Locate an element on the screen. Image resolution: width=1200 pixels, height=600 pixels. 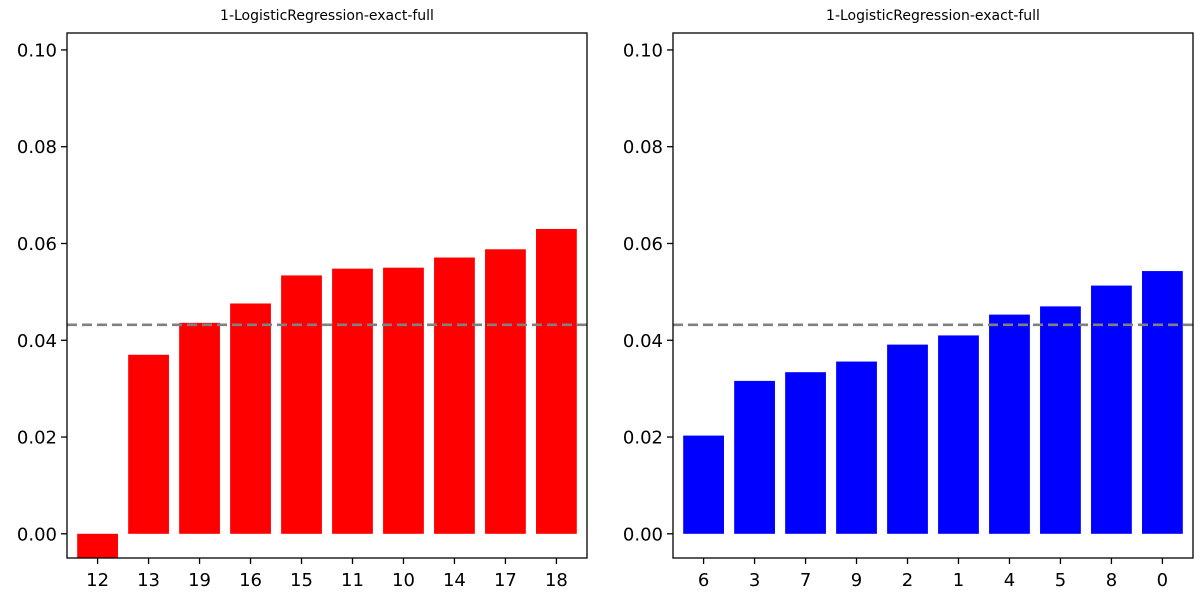
right-x-tick-label: 2 is located at coordinates (907, 580).